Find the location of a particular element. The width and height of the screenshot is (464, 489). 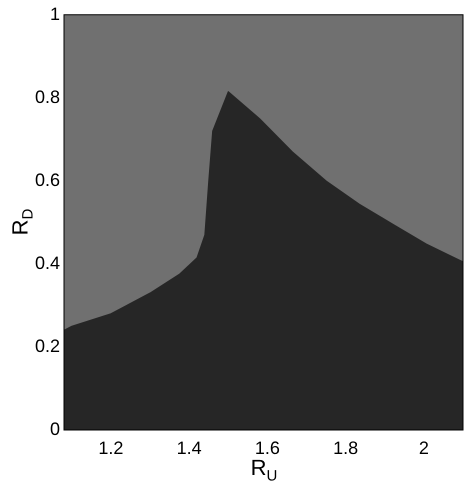

x-tick-label: 2 is located at coordinates (423, 448).